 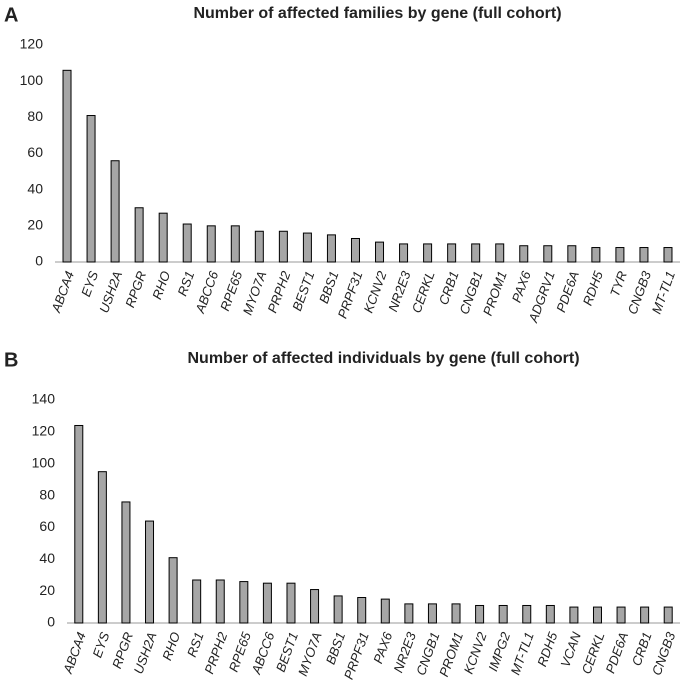 What do you see at coordinates (618, 284) in the screenshot?
I see `x-tick-label: TYR` at bounding box center [618, 284].